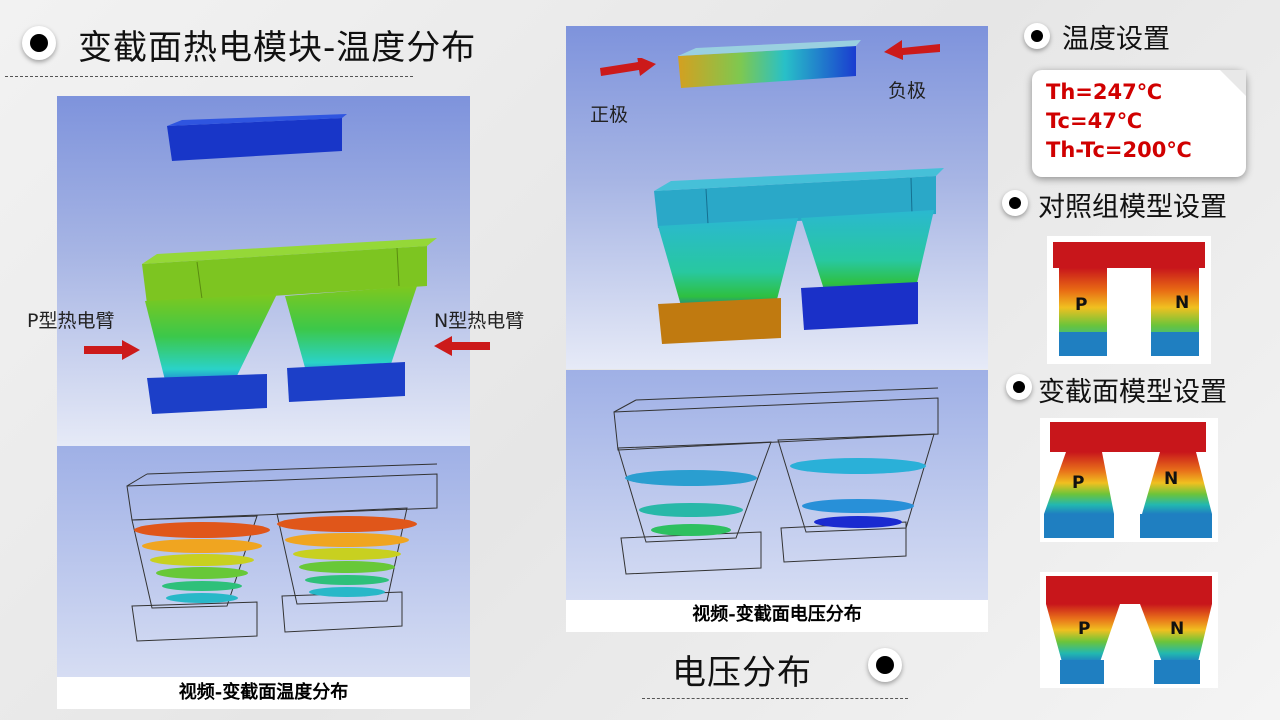 This screenshot has height=720, width=1280. What do you see at coordinates (907, 91) in the screenshot?
I see `negative-electrode-label: 负极` at bounding box center [907, 91].